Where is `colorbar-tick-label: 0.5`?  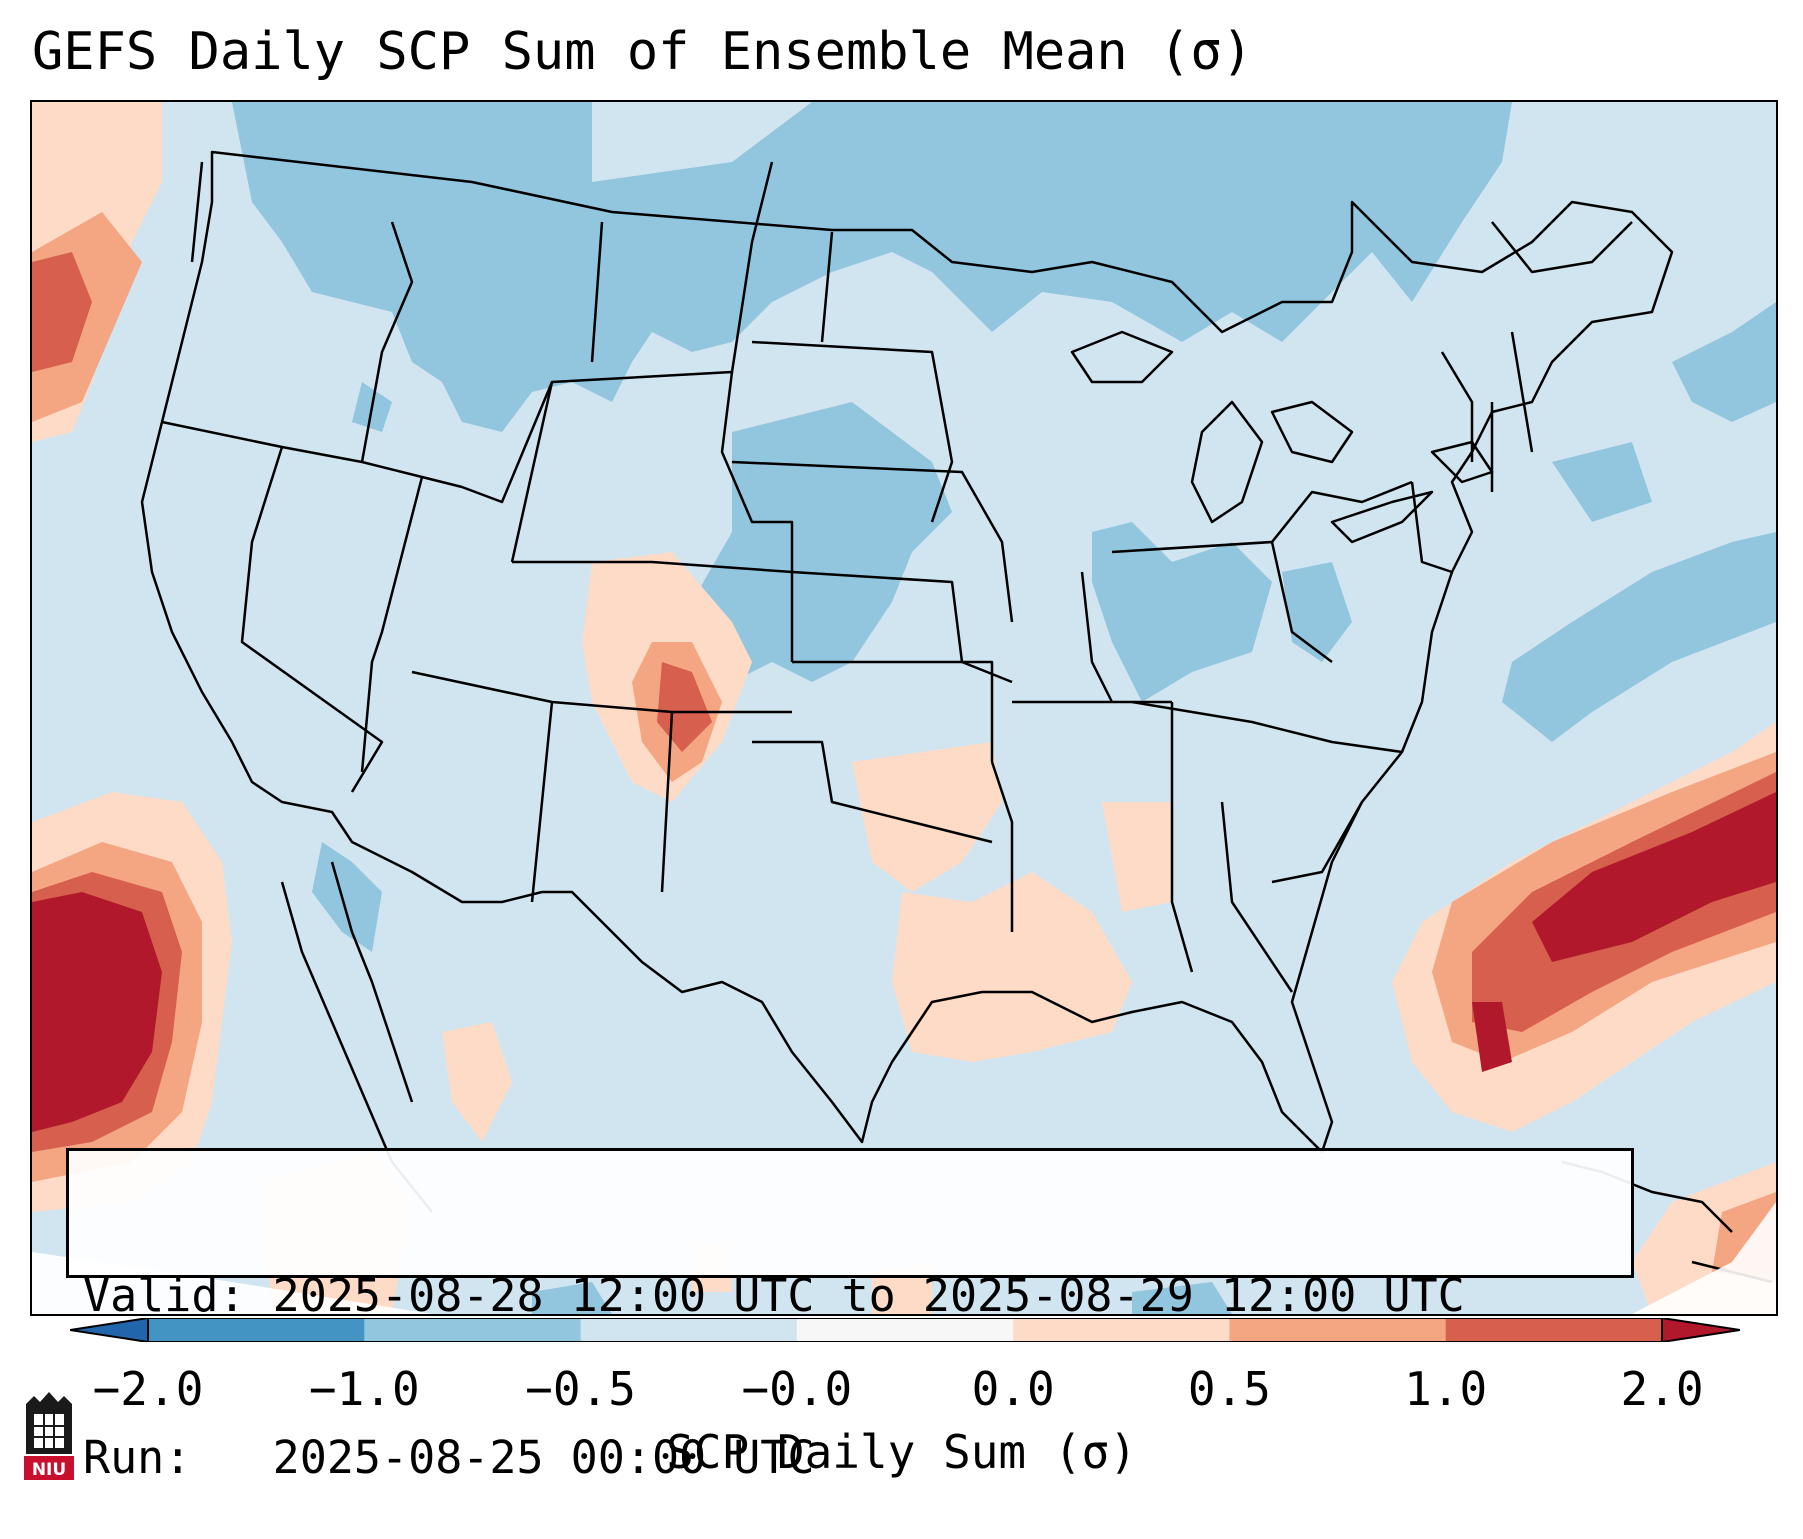 colorbar-tick-label: 0.5 is located at coordinates (1229, 1389).